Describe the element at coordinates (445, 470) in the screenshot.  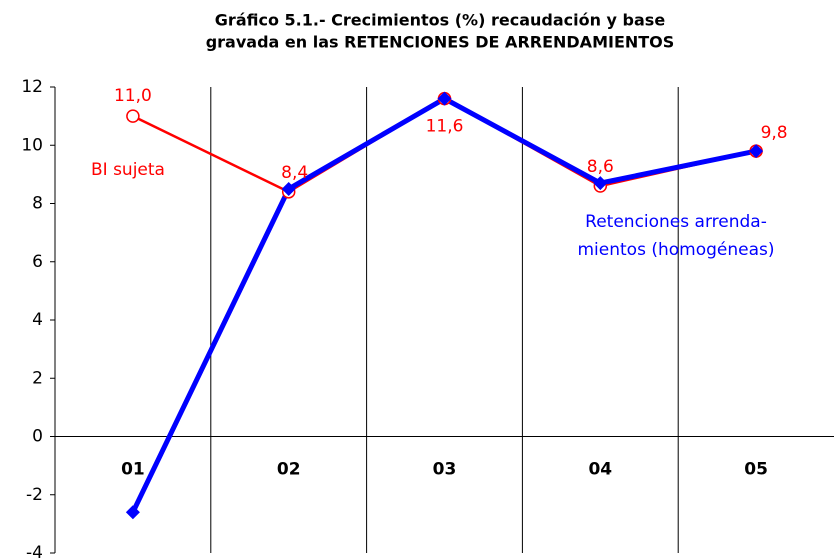
I see `x-tick-label: 03` at that location.